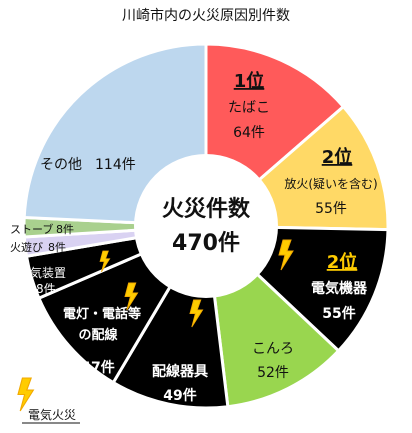 Image resolution: width=412 pixels, height=433 pixels. What do you see at coordinates (249, 133) in the screenshot?
I see `slice-label-tobacco-value: 64件` at bounding box center [249, 133].